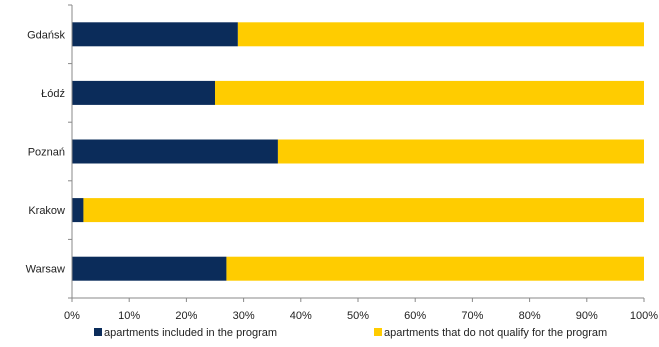 The image size is (659, 347). What do you see at coordinates (358, 316) in the screenshot?
I see `x-tick-label: 50%` at bounding box center [358, 316].